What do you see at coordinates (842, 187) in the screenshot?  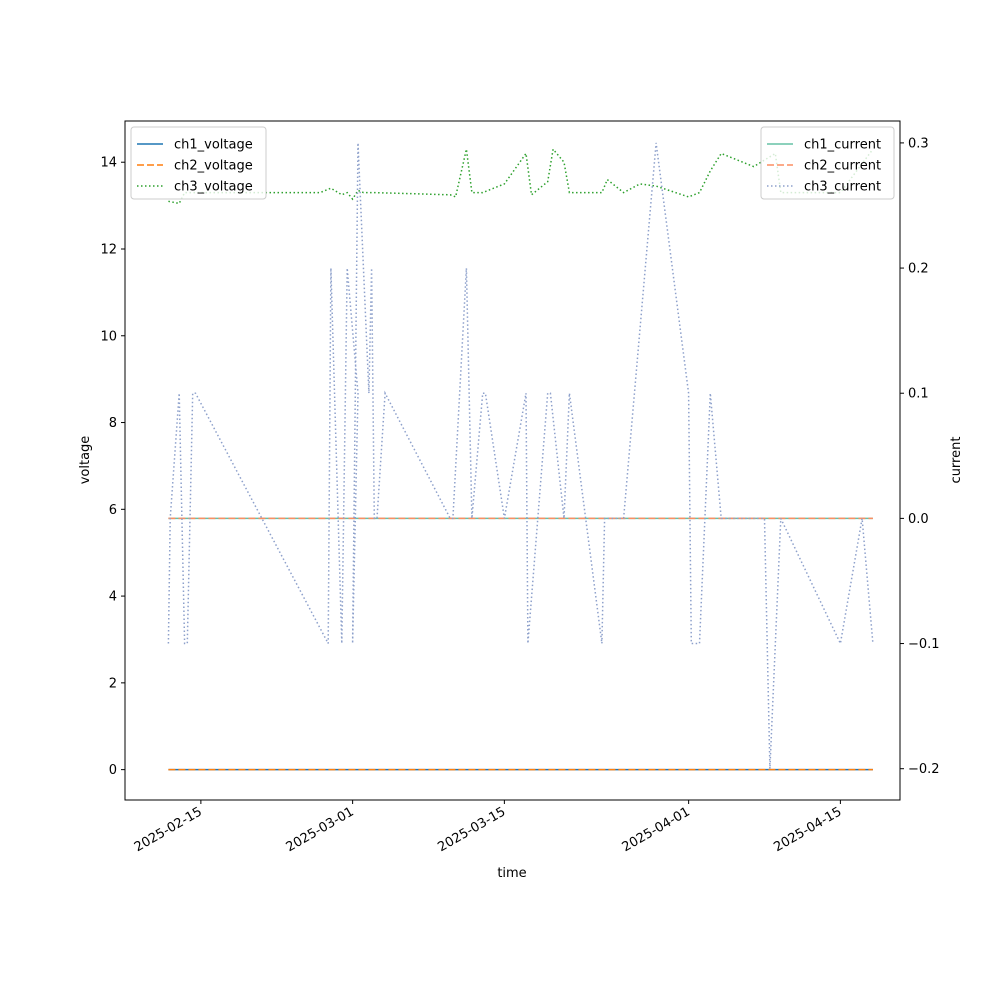 I see `legend-label-ch3_current: ch3_current` at bounding box center [842, 187].